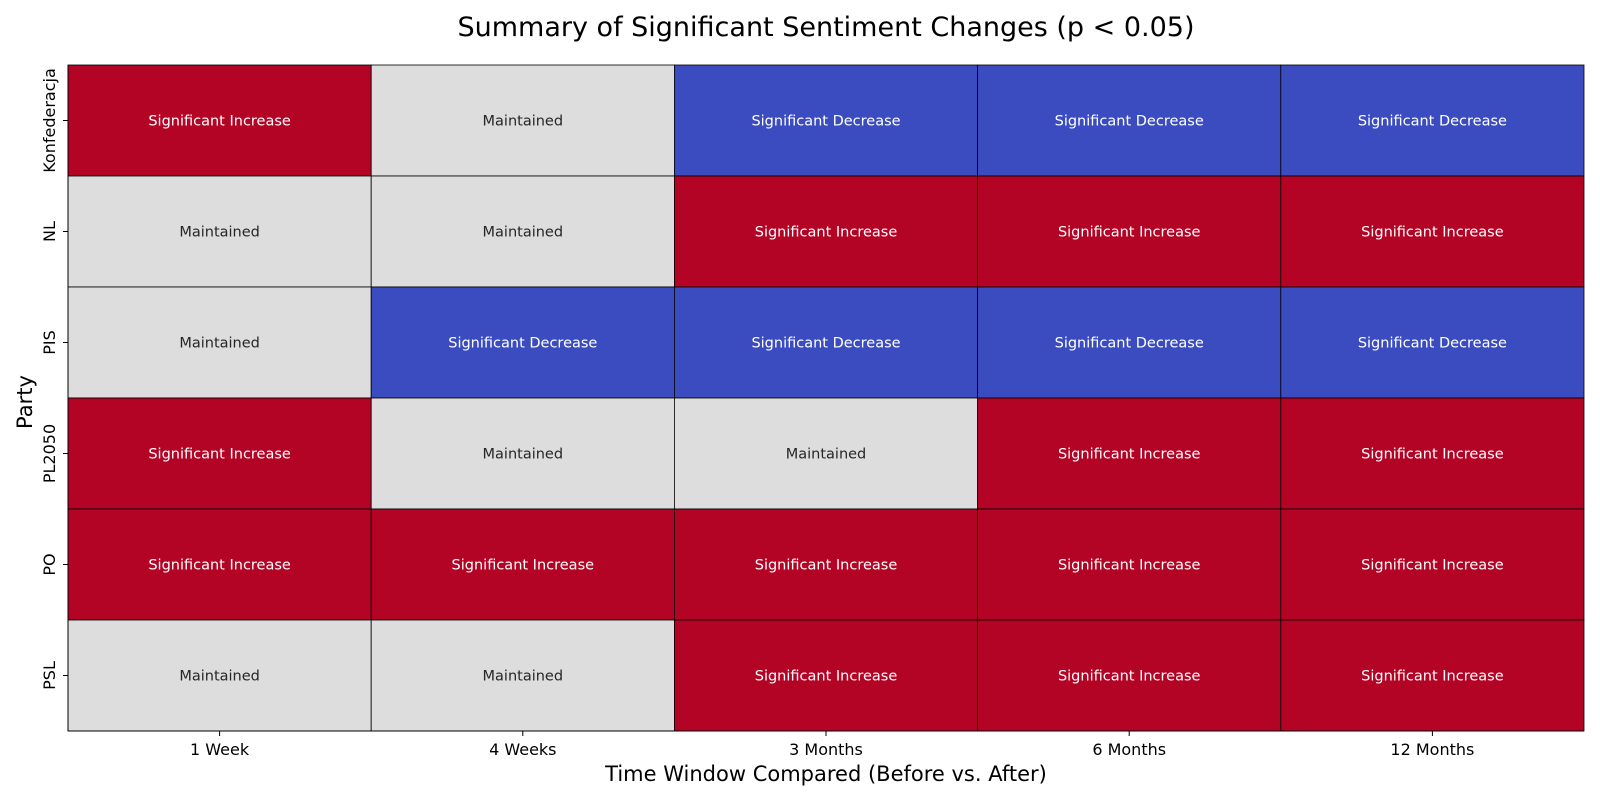 This screenshot has height=804, width=1600. I want to click on heatmap-cell-nl-4-weeks, so click(522, 231).